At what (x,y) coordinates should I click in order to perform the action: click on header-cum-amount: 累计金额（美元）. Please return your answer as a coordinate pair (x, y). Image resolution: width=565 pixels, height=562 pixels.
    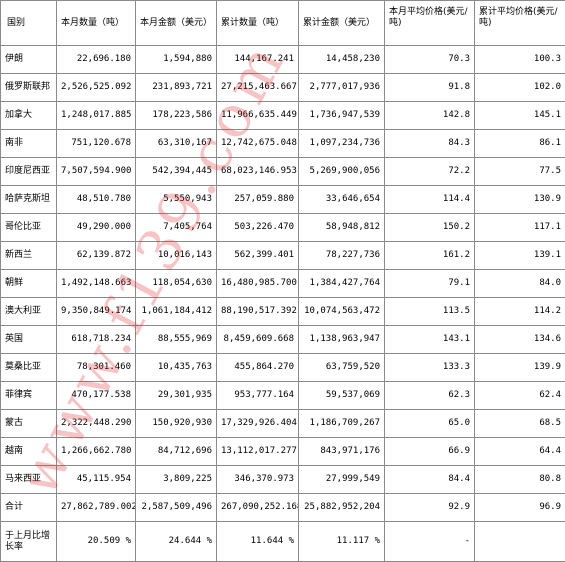
    Looking at the image, I should click on (342, 23).